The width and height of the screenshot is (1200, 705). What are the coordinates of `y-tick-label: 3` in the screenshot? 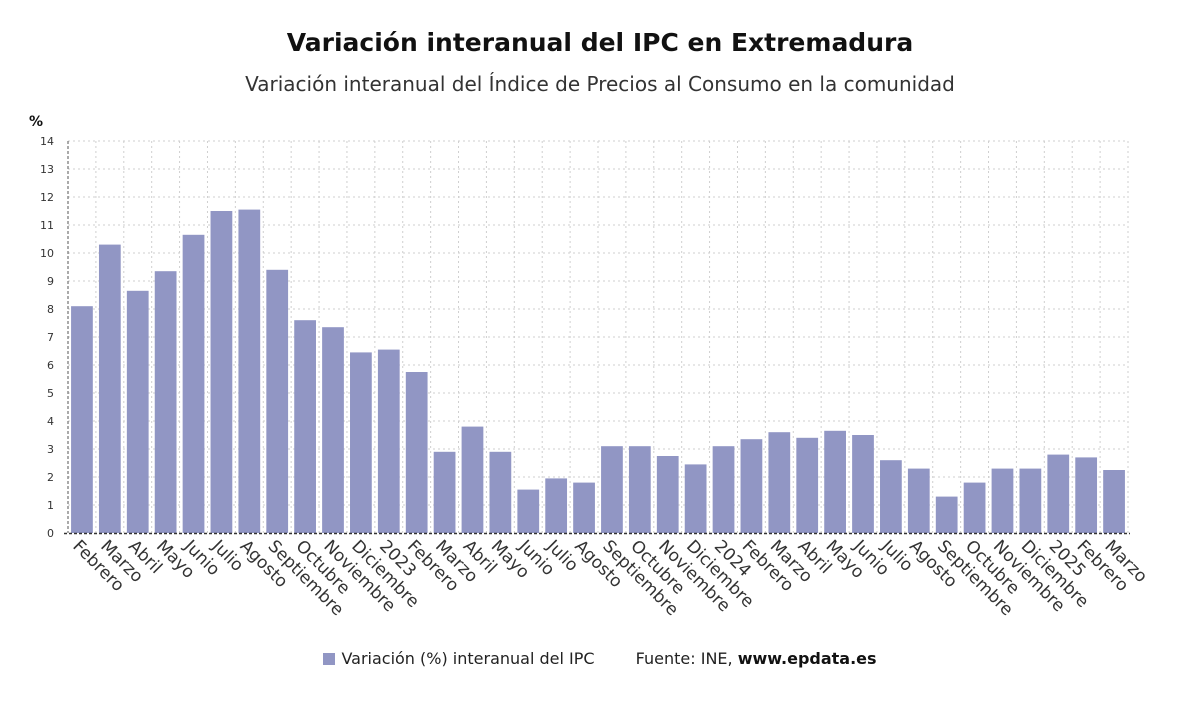 It's located at (50, 449).